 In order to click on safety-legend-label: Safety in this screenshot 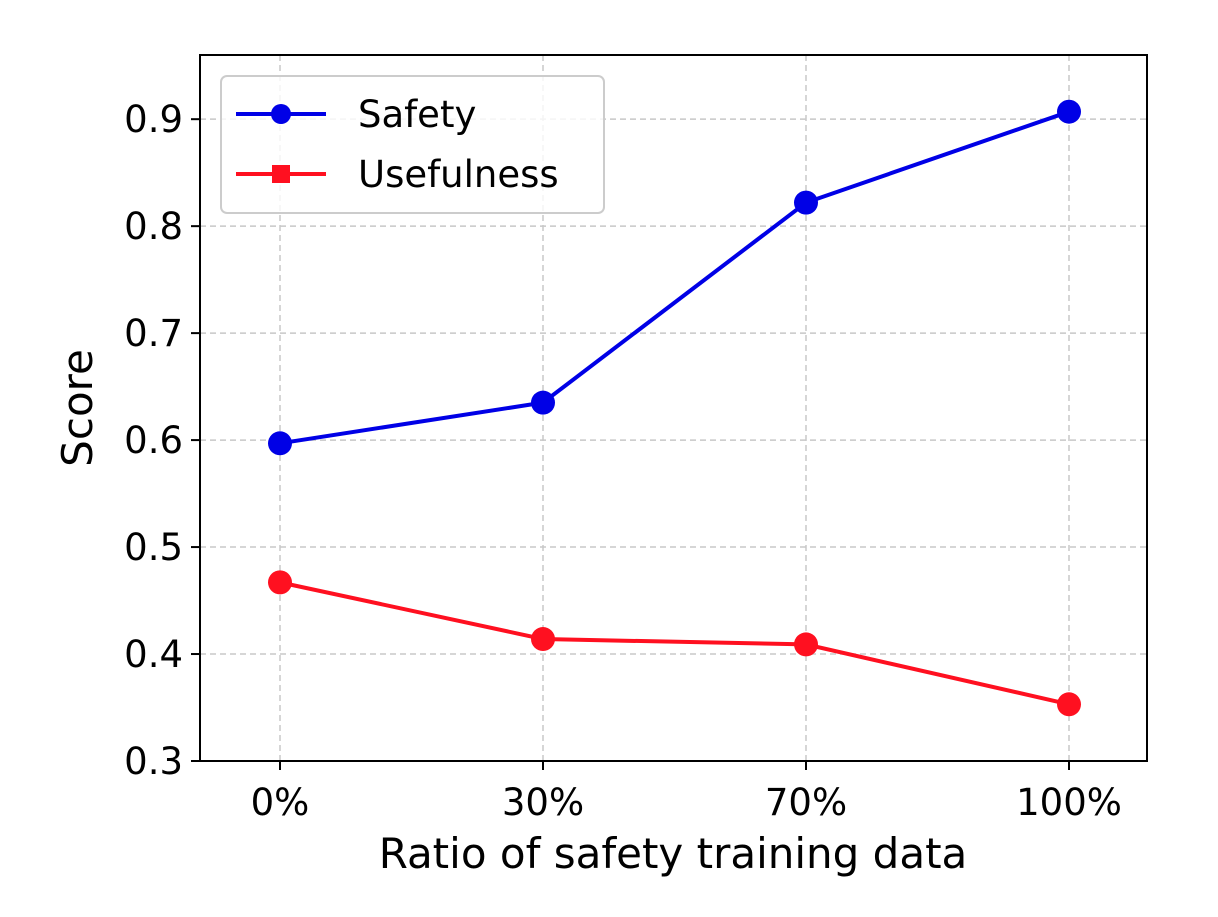, I will do `click(417, 114)`.